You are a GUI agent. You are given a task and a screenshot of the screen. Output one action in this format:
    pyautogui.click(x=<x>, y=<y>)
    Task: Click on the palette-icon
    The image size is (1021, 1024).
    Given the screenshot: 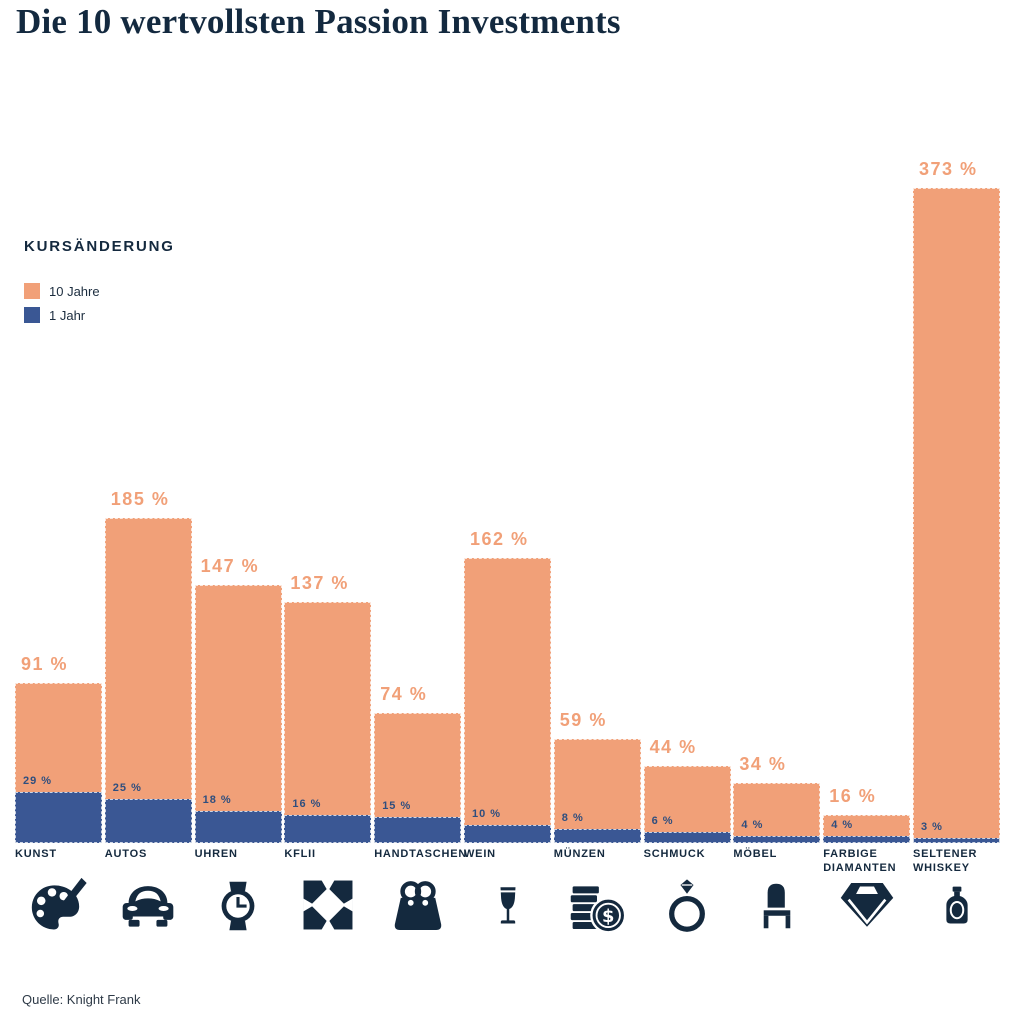 What is the action you would take?
    pyautogui.click(x=58, y=907)
    